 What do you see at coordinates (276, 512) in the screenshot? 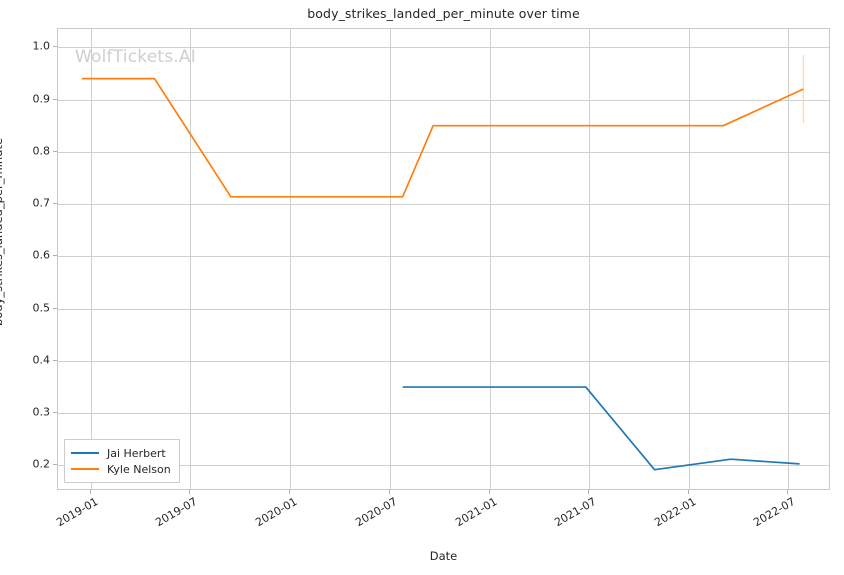
I see `x-tick-label: 2020-01` at bounding box center [276, 512].